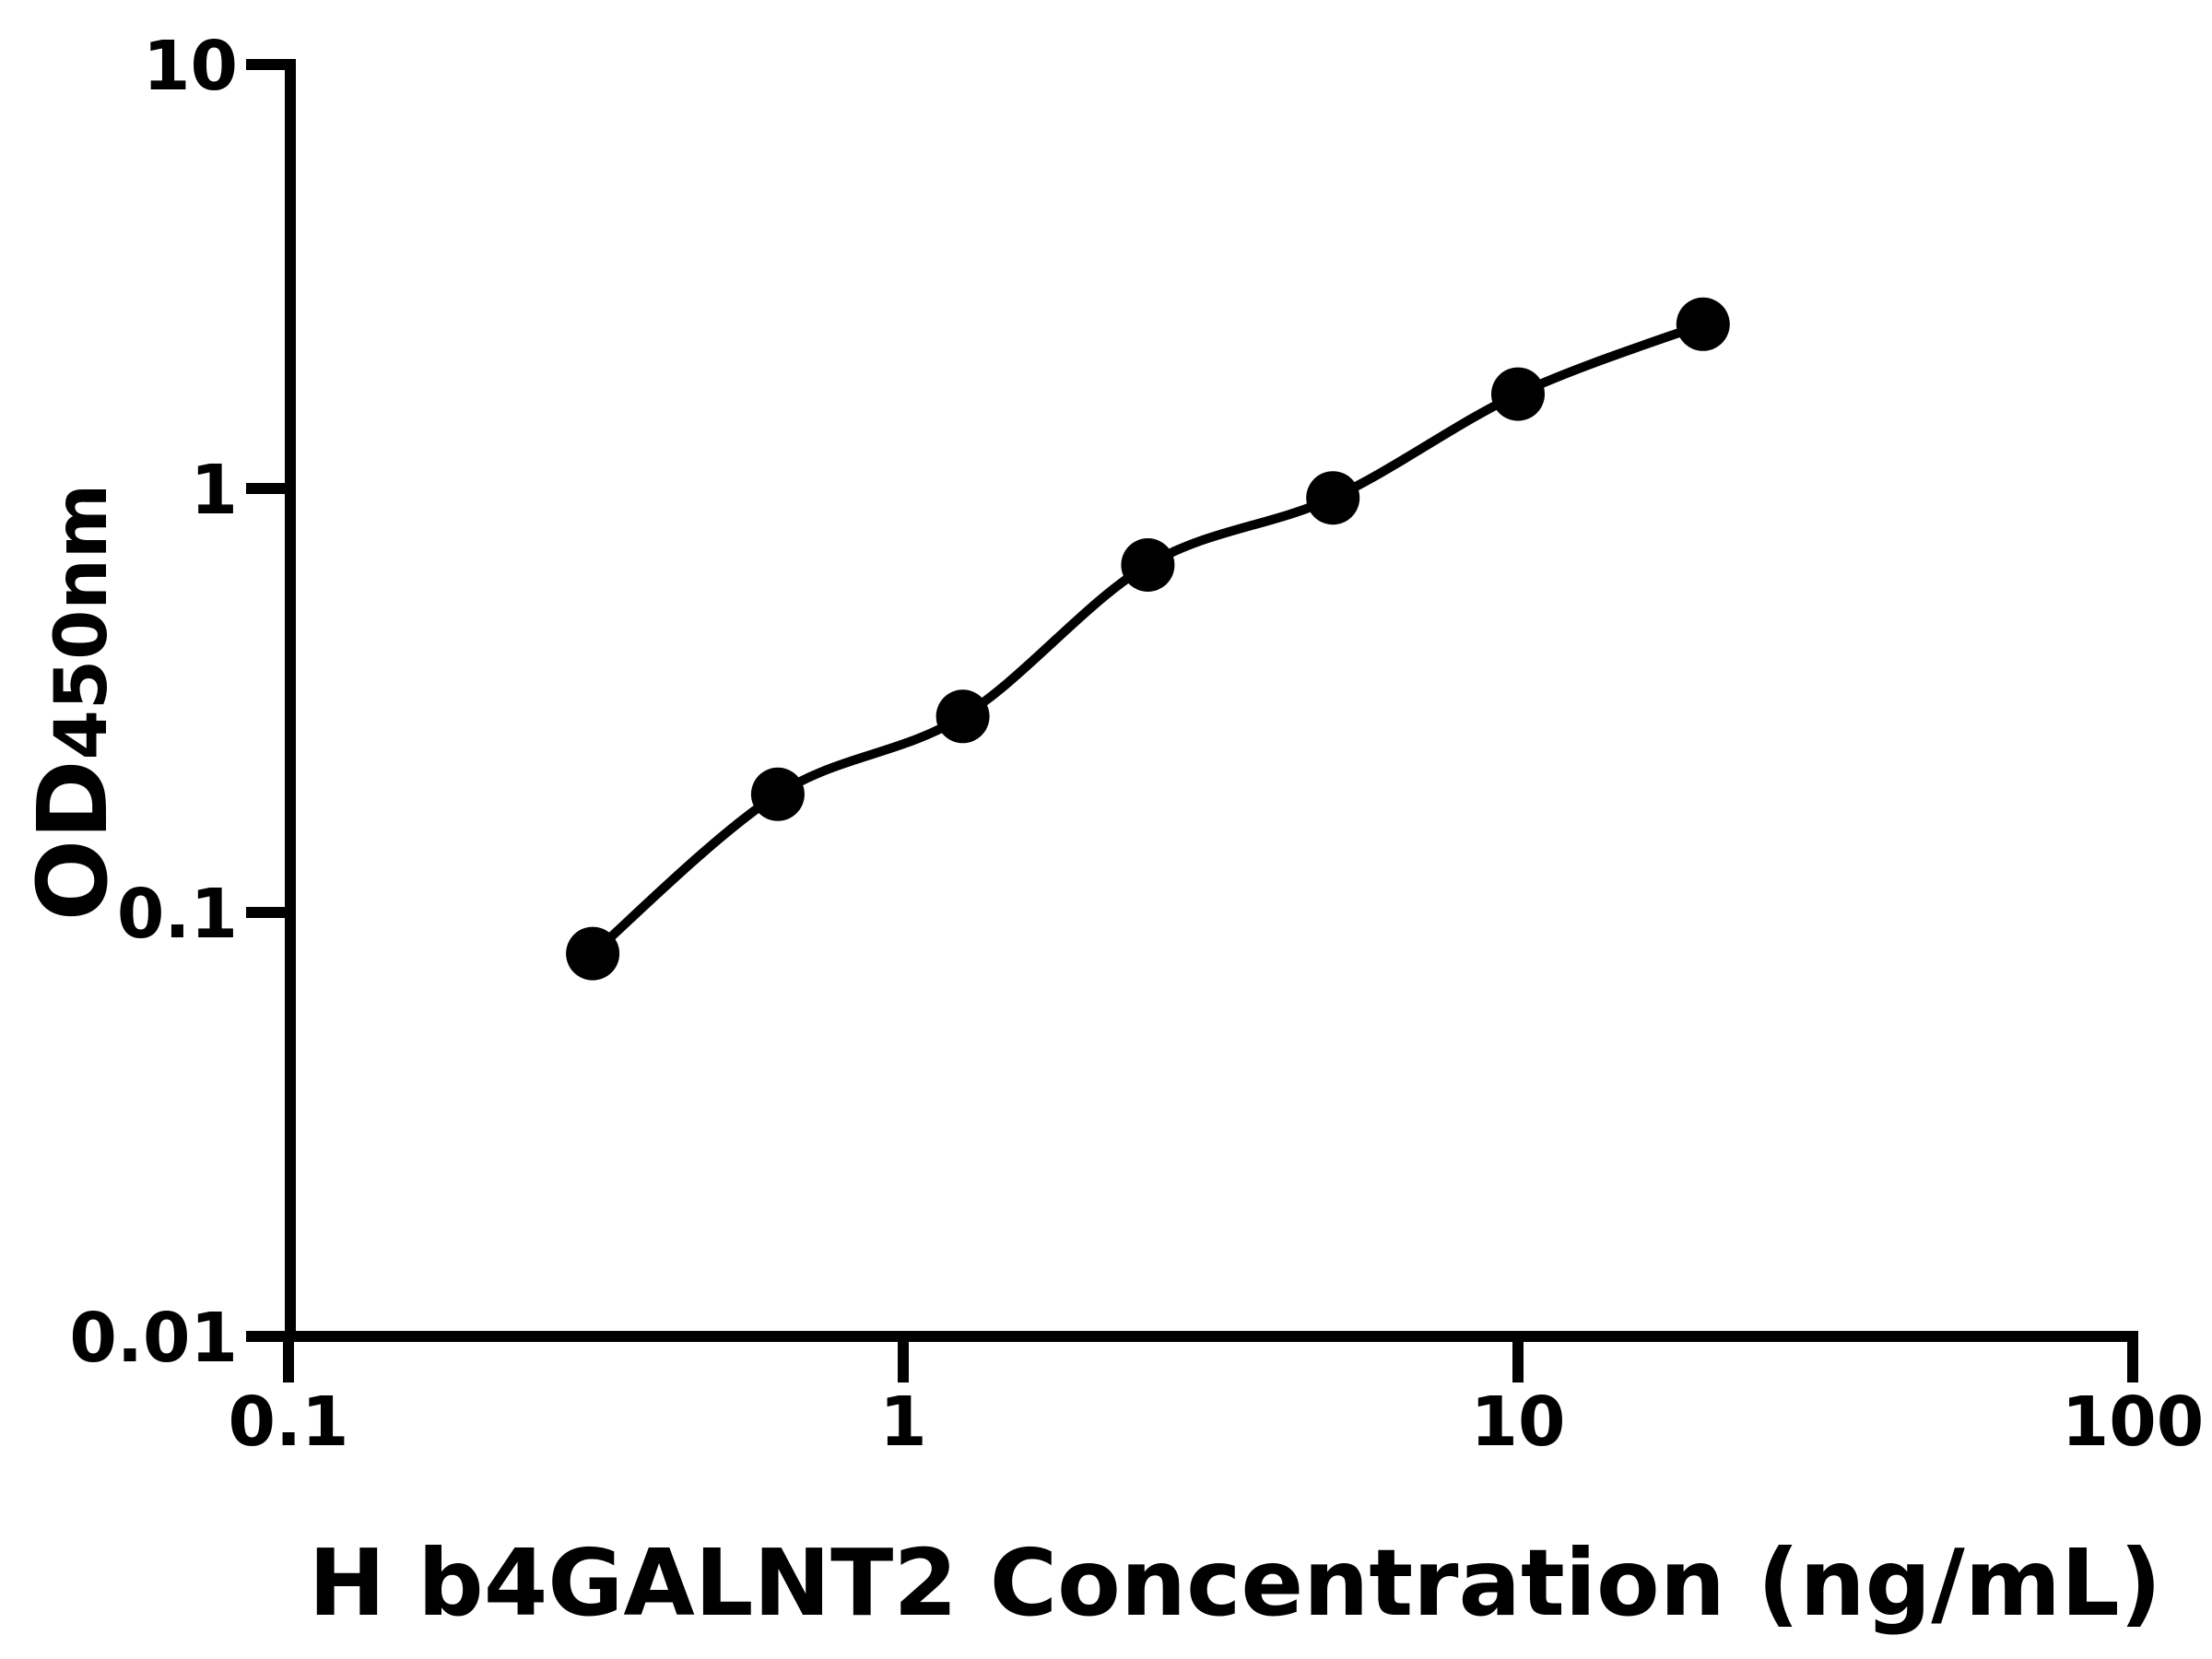 The height and width of the screenshot is (1659, 2212). What do you see at coordinates (1235, 1583) in the screenshot?
I see `x-axis-title: H b4GALNT2 Concentration (ng/mL)` at bounding box center [1235, 1583].